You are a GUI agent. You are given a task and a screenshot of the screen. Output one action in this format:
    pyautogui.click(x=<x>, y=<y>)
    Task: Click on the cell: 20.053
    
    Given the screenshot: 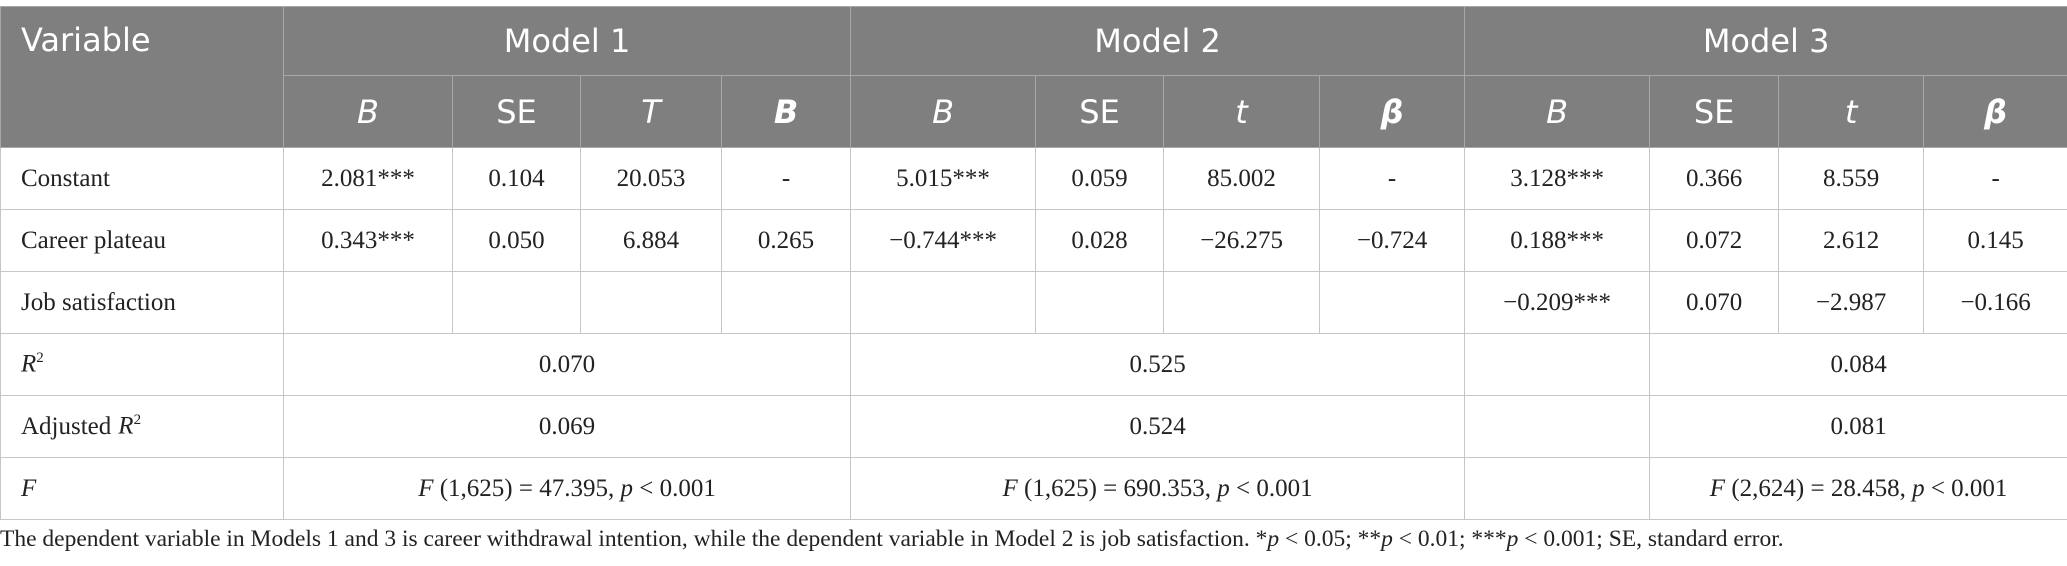 What is the action you would take?
    pyautogui.click(x=651, y=178)
    